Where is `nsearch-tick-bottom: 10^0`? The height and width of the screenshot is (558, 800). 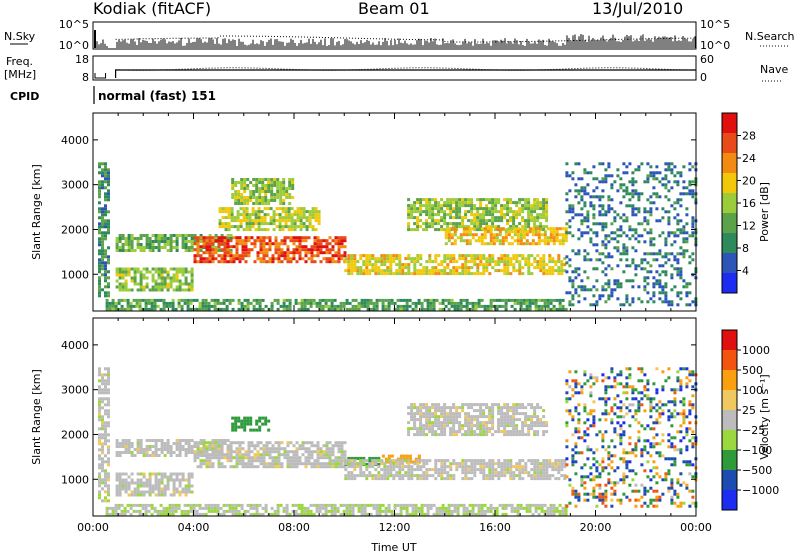
nsearch-tick-bottom: 10^0 is located at coordinates (715, 45).